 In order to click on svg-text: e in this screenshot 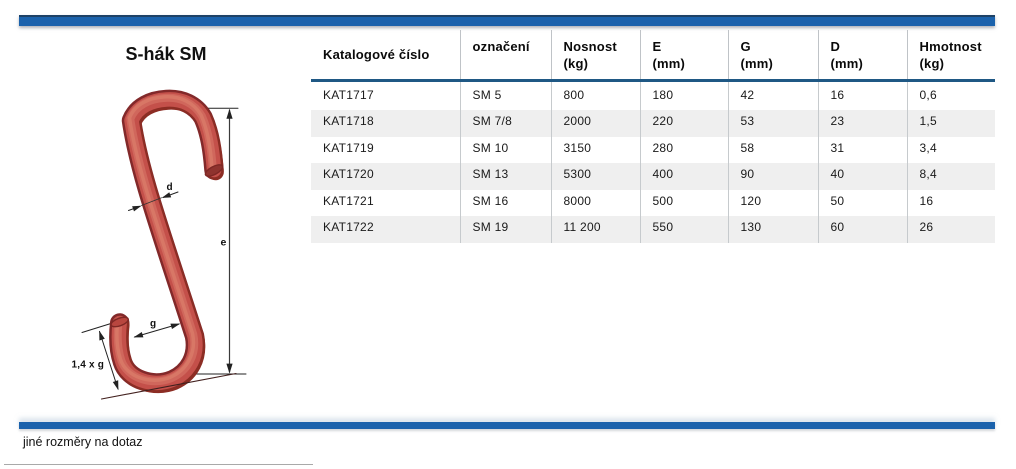, I will do `click(224, 243)`.